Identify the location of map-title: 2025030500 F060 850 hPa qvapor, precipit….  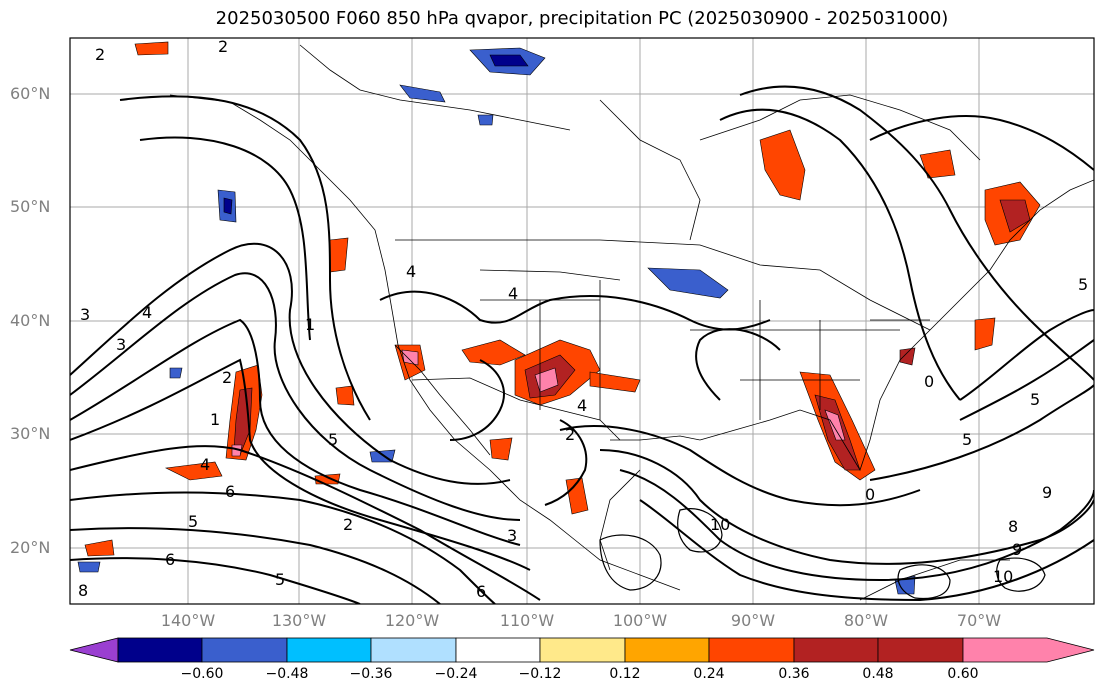
(582, 18).